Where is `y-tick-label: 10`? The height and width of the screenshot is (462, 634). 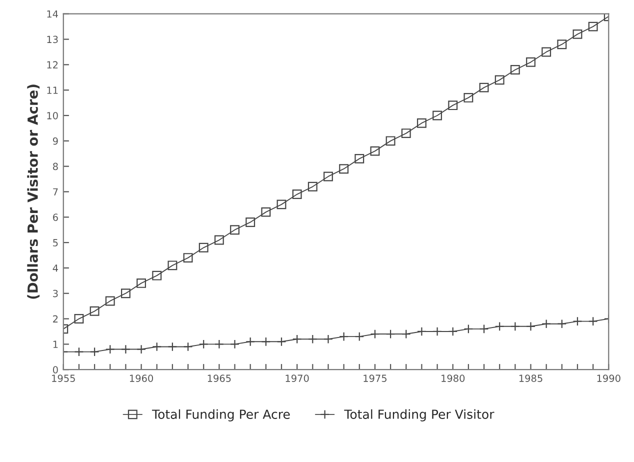 y-tick-label: 10 is located at coordinates (52, 116).